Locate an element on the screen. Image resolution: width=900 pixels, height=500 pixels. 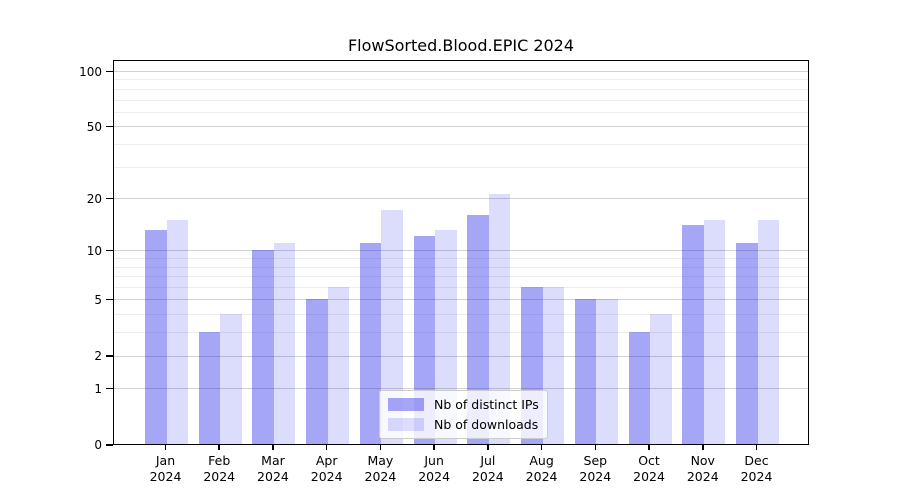
bar-downloads-nov is located at coordinates (714, 331).